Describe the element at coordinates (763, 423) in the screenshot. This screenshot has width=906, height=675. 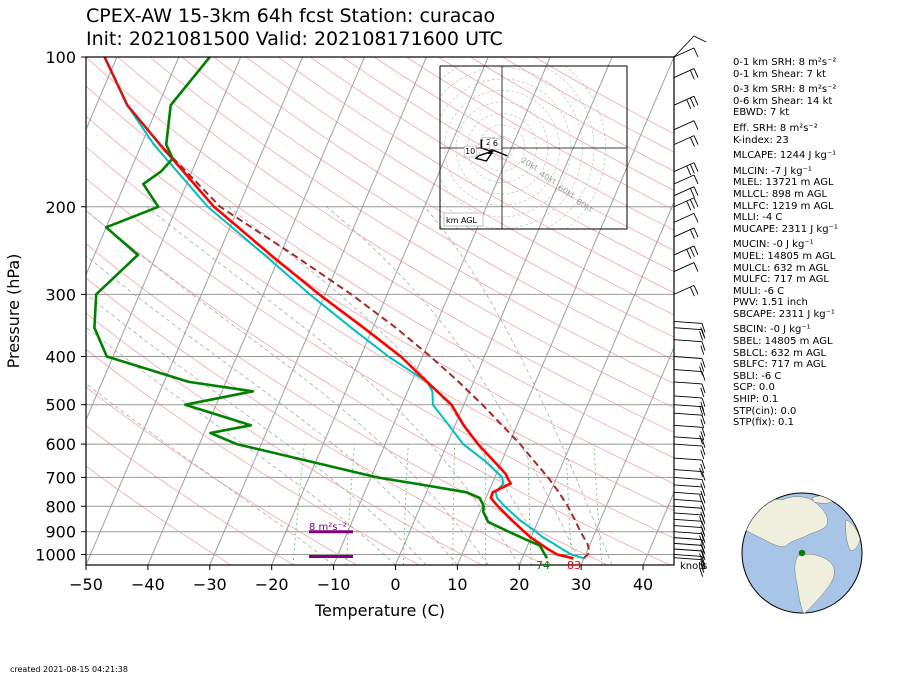
I see `index-line: STP(fix): 0.1` at that location.